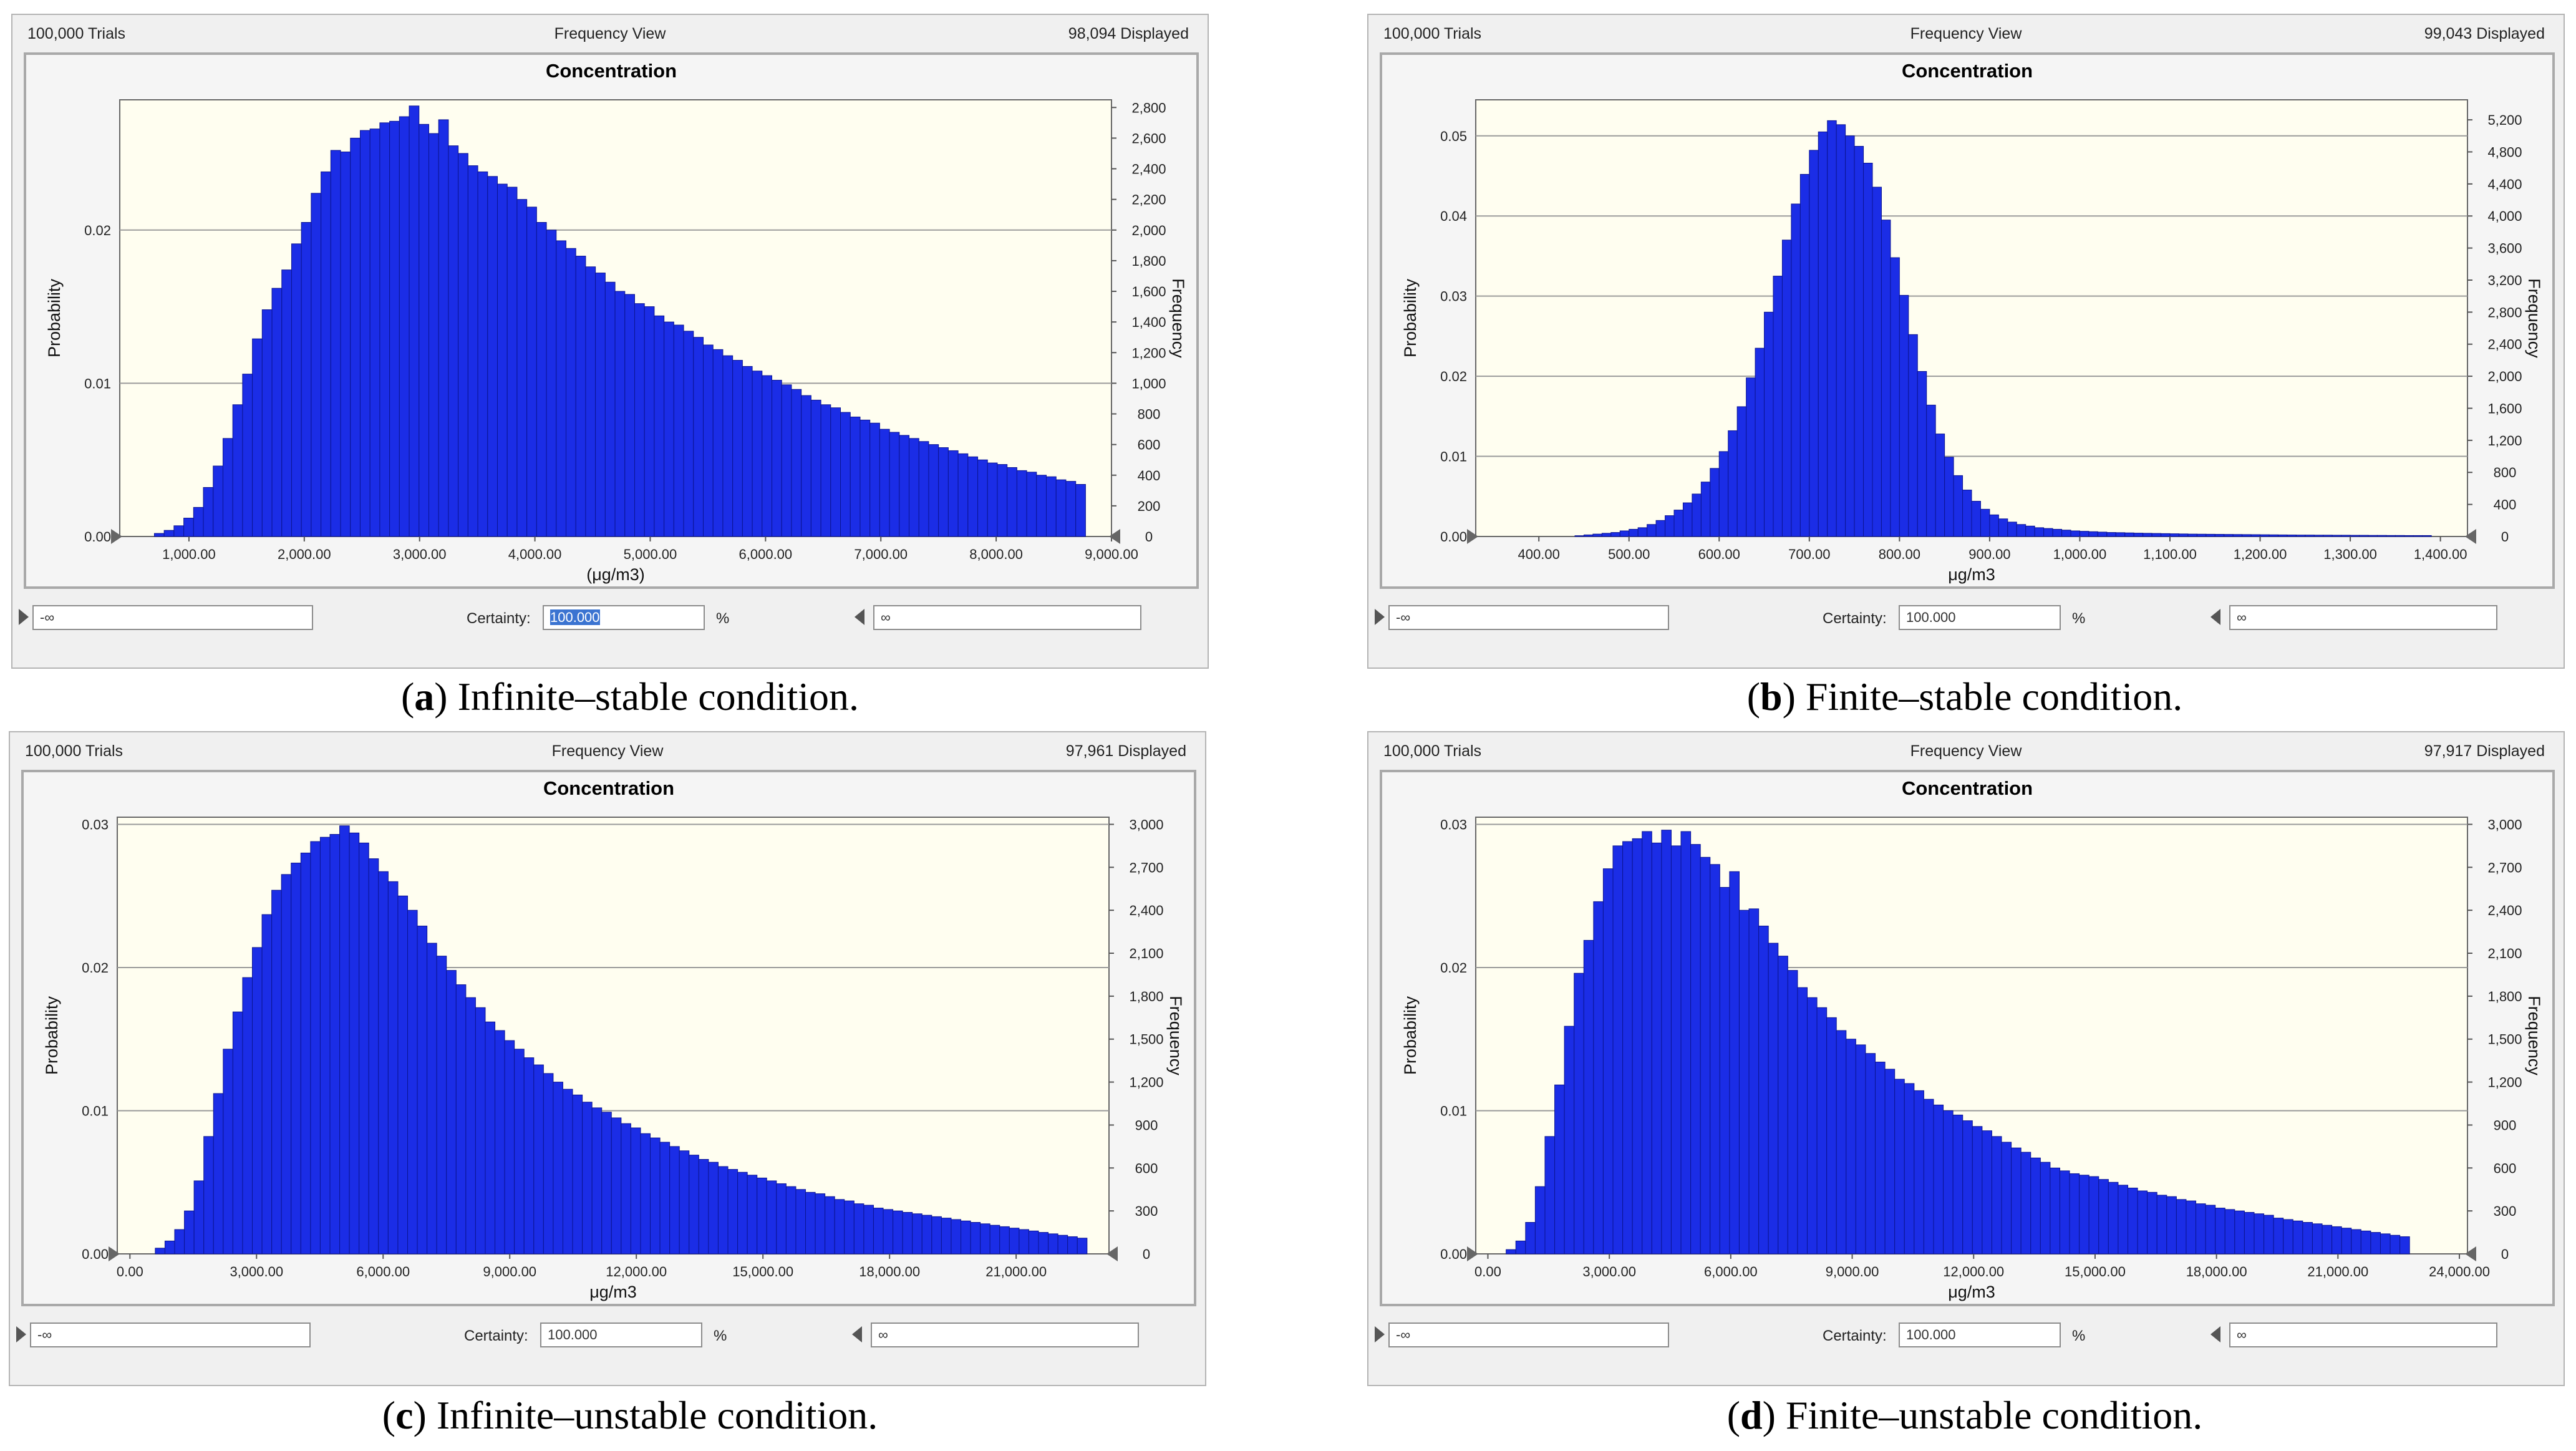 This screenshot has width=2576, height=1451. I want to click on certainty-label: Certainty:, so click(496, 1335).